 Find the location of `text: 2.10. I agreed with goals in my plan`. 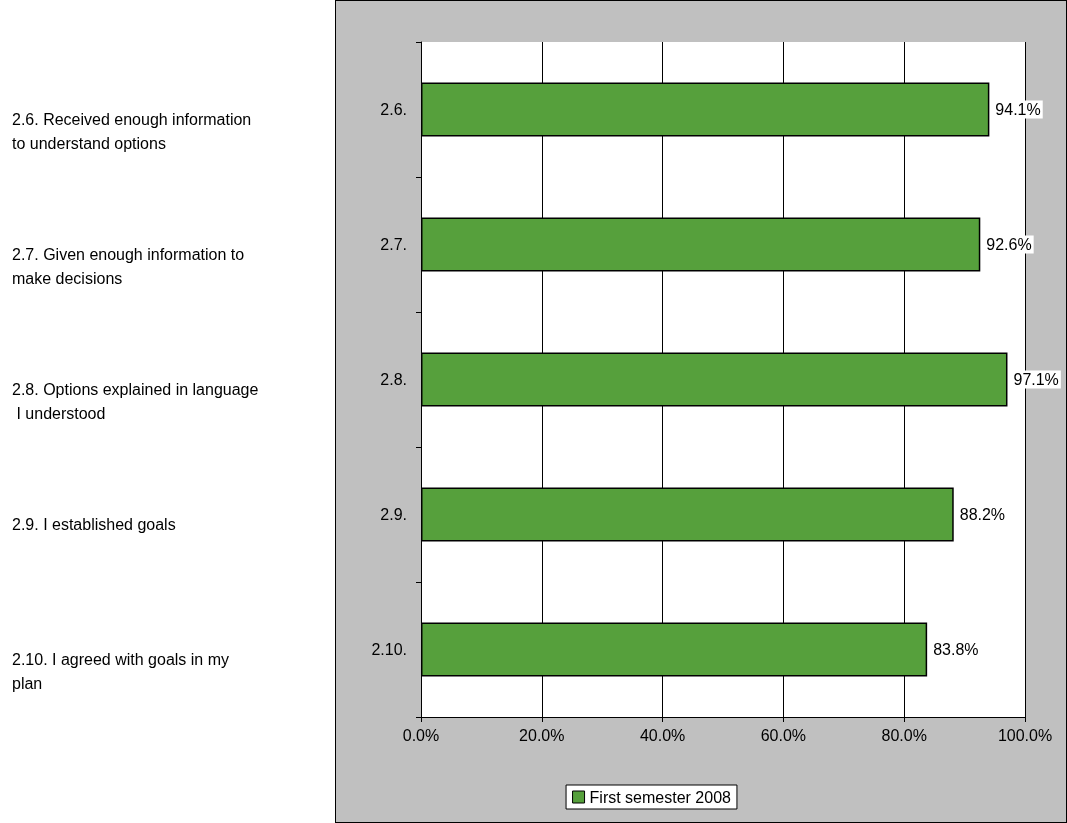

text: 2.10. I agreed with goals in my plan is located at coordinates (123, 671).